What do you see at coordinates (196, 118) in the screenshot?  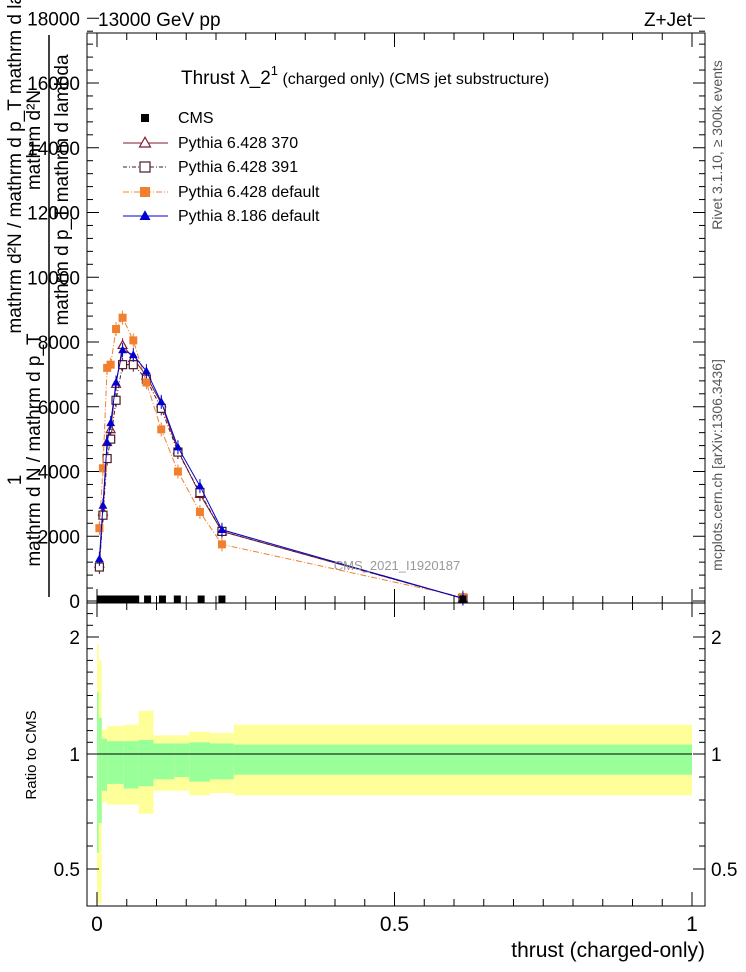 I see `legend-label-cms: CMS` at bounding box center [196, 118].